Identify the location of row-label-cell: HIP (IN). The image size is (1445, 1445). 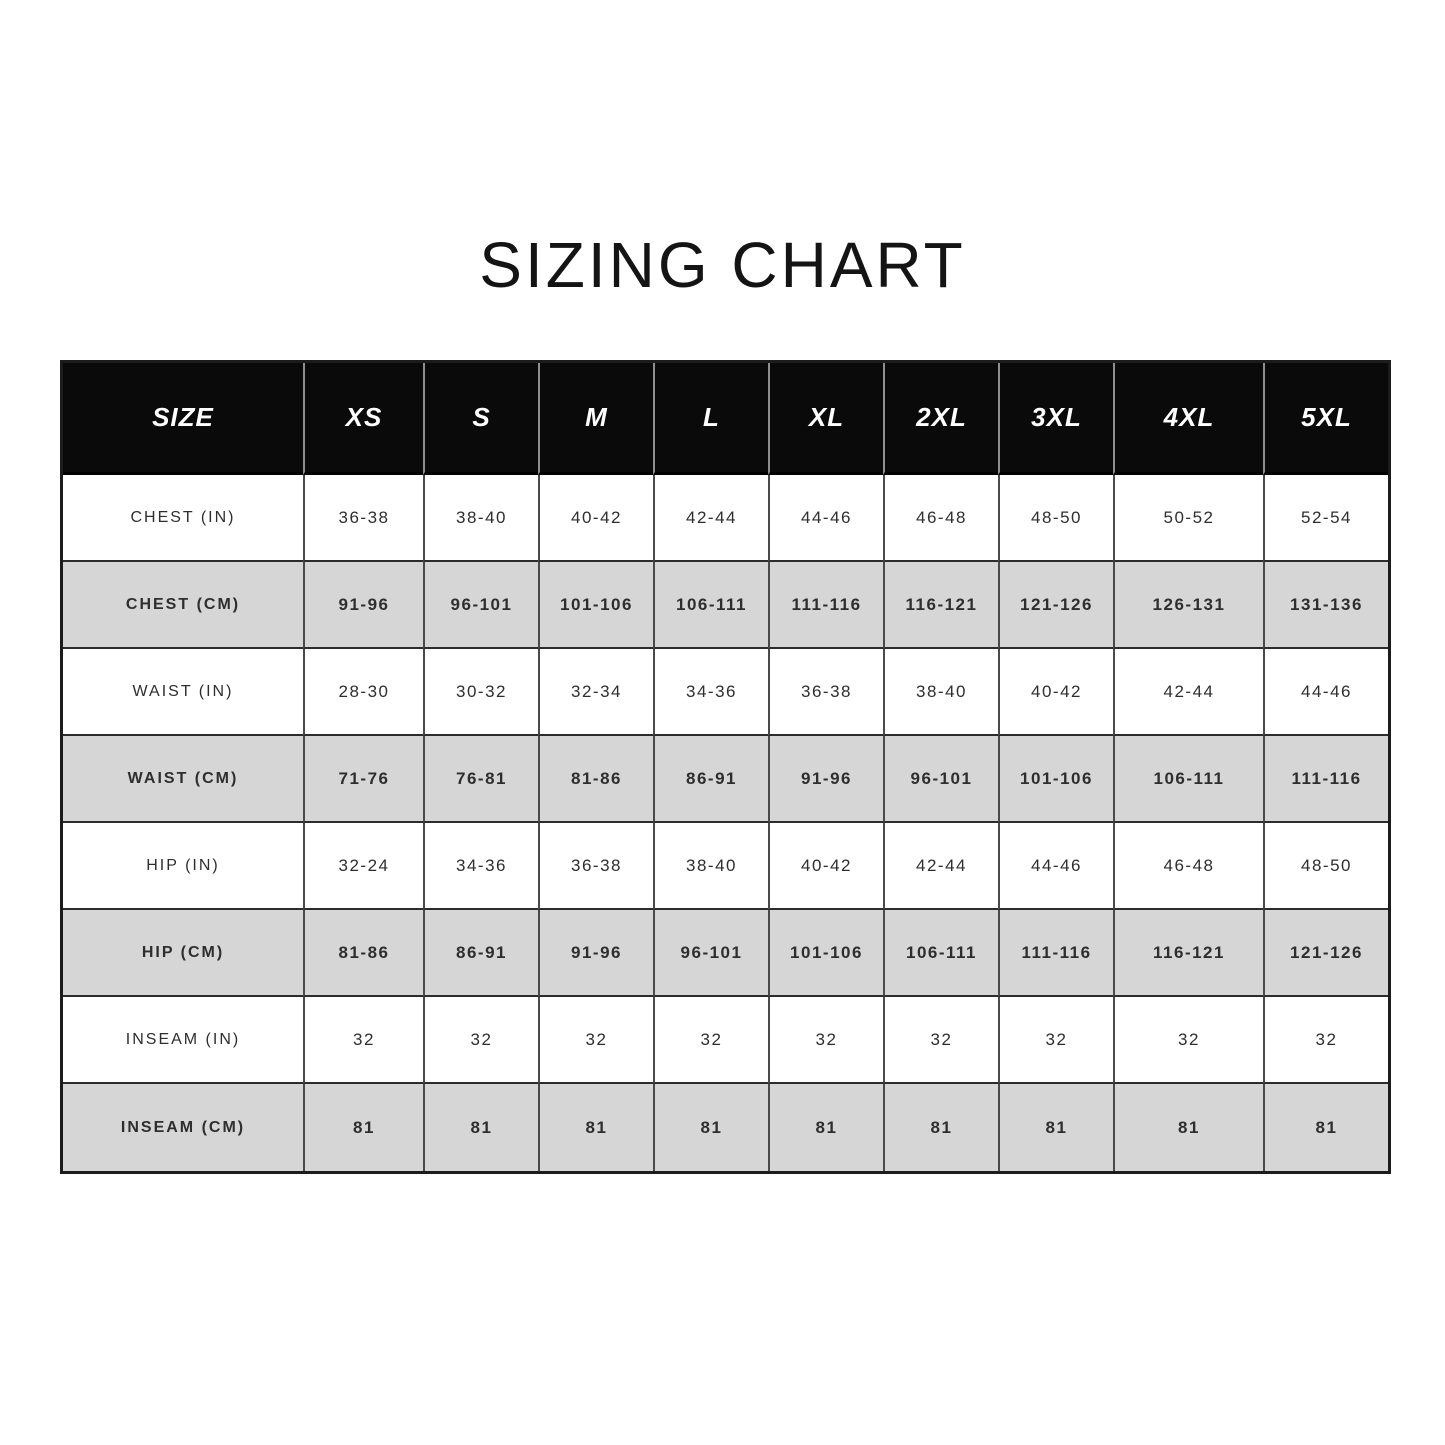
(183, 867).